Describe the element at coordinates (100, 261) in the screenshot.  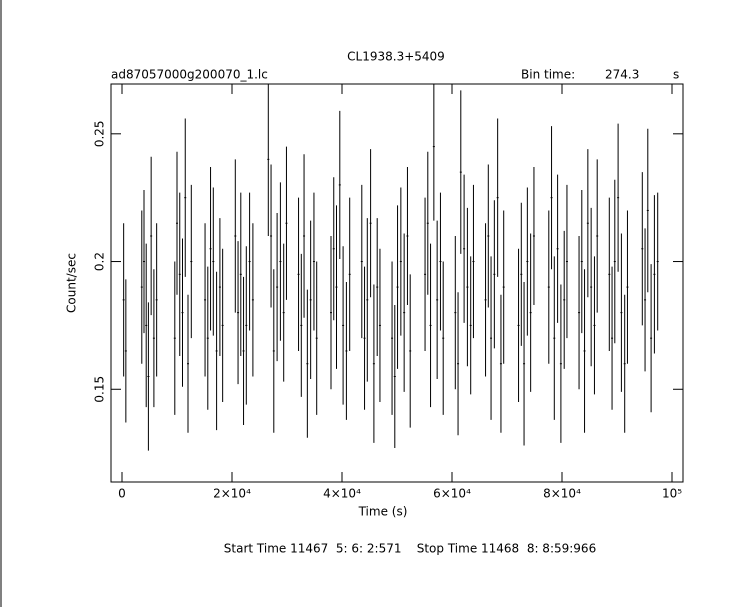
I see `y-tick-label: 0.2` at that location.